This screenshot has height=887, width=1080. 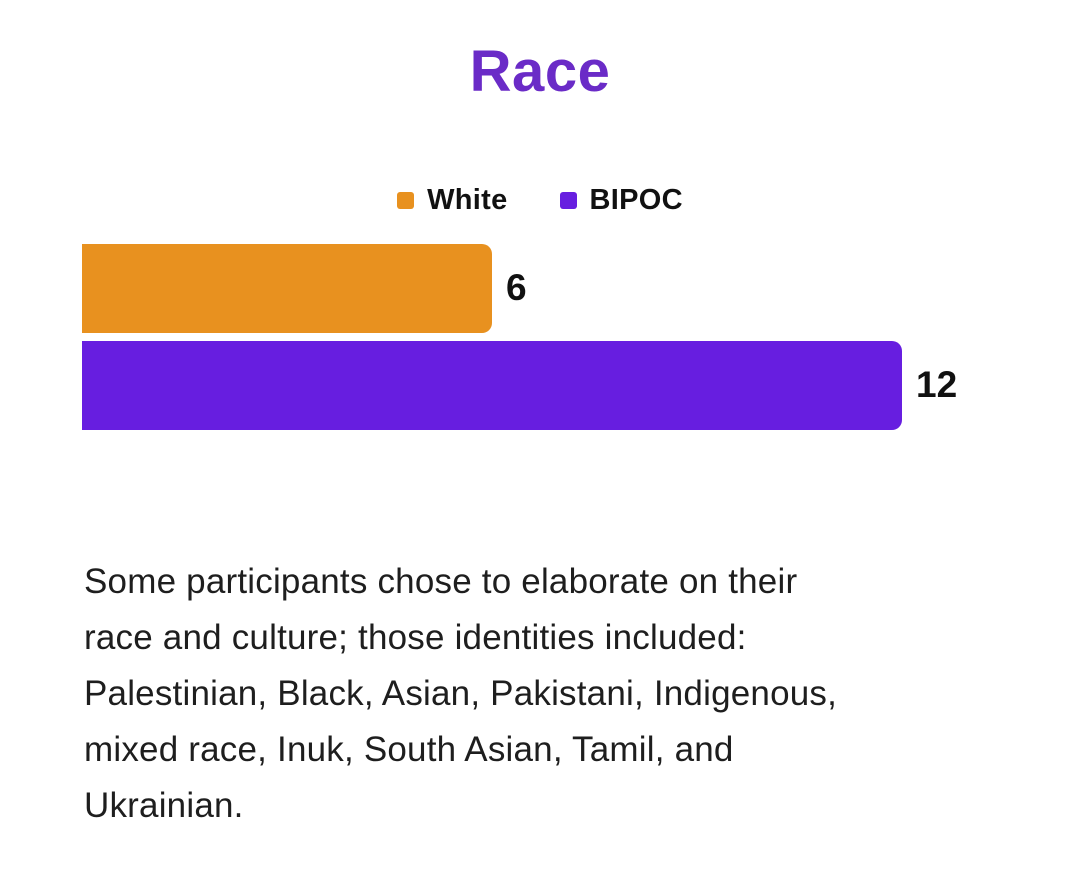 What do you see at coordinates (581, 288) in the screenshot?
I see `bar-row-white: 6` at bounding box center [581, 288].